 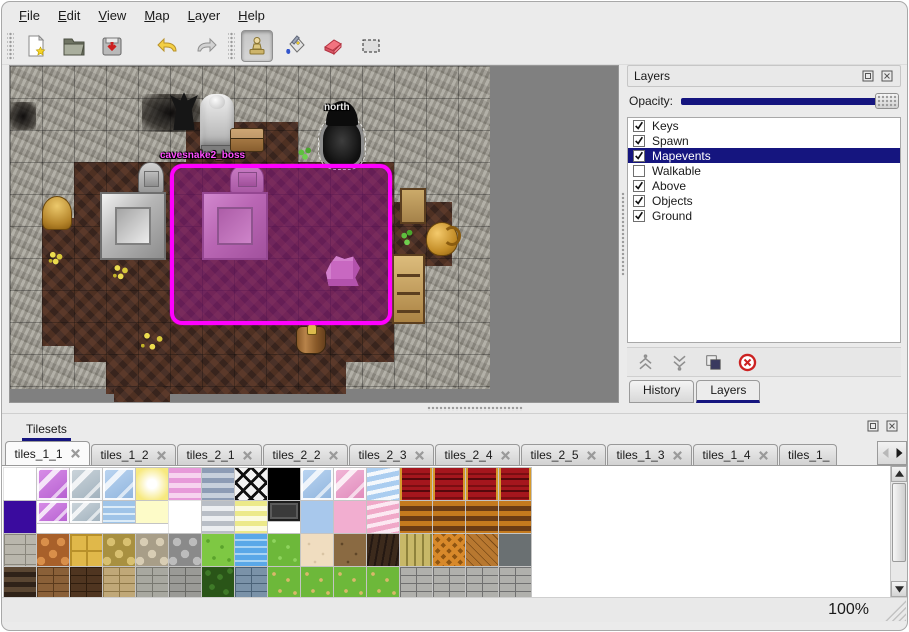 What do you see at coordinates (764, 140) in the screenshot?
I see `layer-row-spawn: Spawn` at bounding box center [764, 140].